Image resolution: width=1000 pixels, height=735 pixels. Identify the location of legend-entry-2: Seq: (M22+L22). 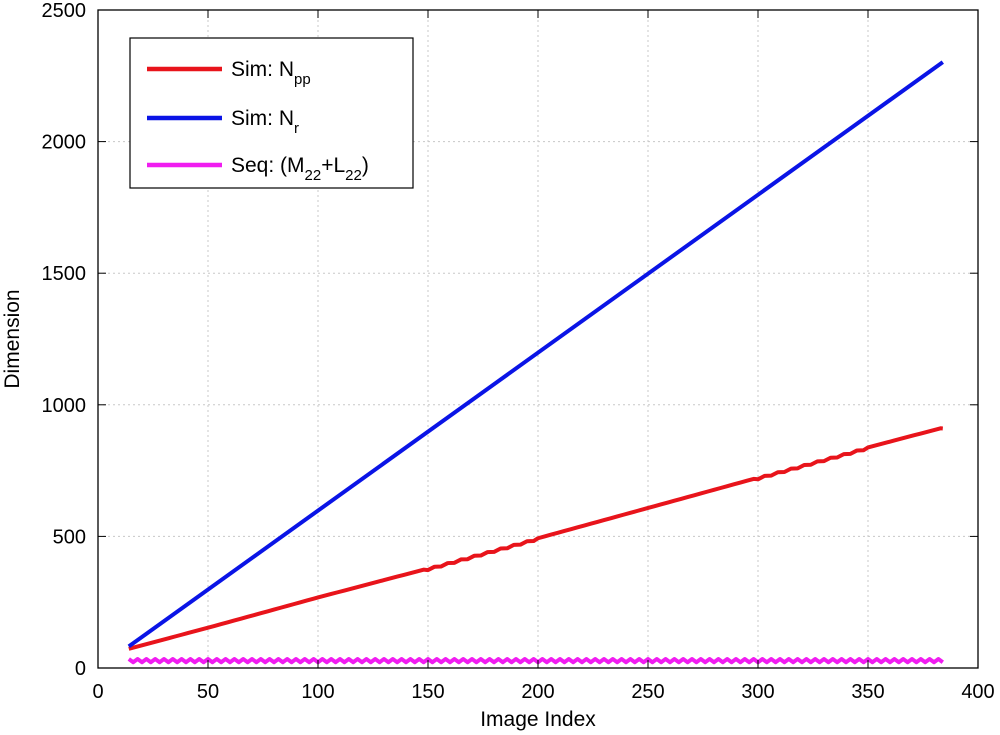
(300, 169).